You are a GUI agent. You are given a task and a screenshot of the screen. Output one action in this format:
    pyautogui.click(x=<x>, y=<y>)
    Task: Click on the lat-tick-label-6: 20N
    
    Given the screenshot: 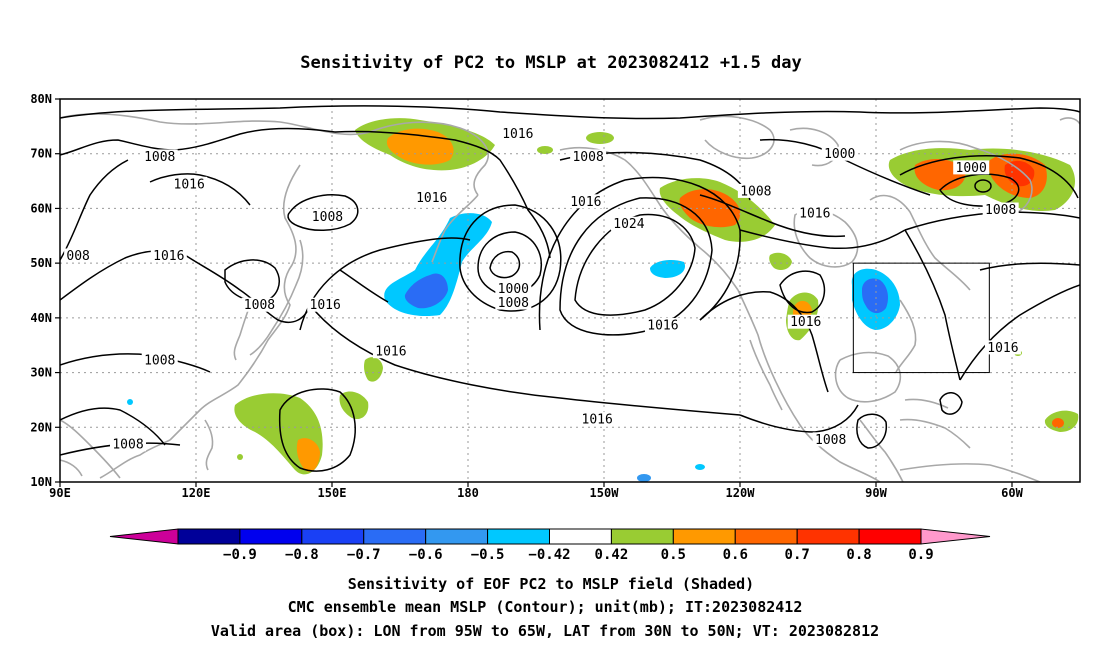 What is the action you would take?
    pyautogui.click(x=41, y=427)
    